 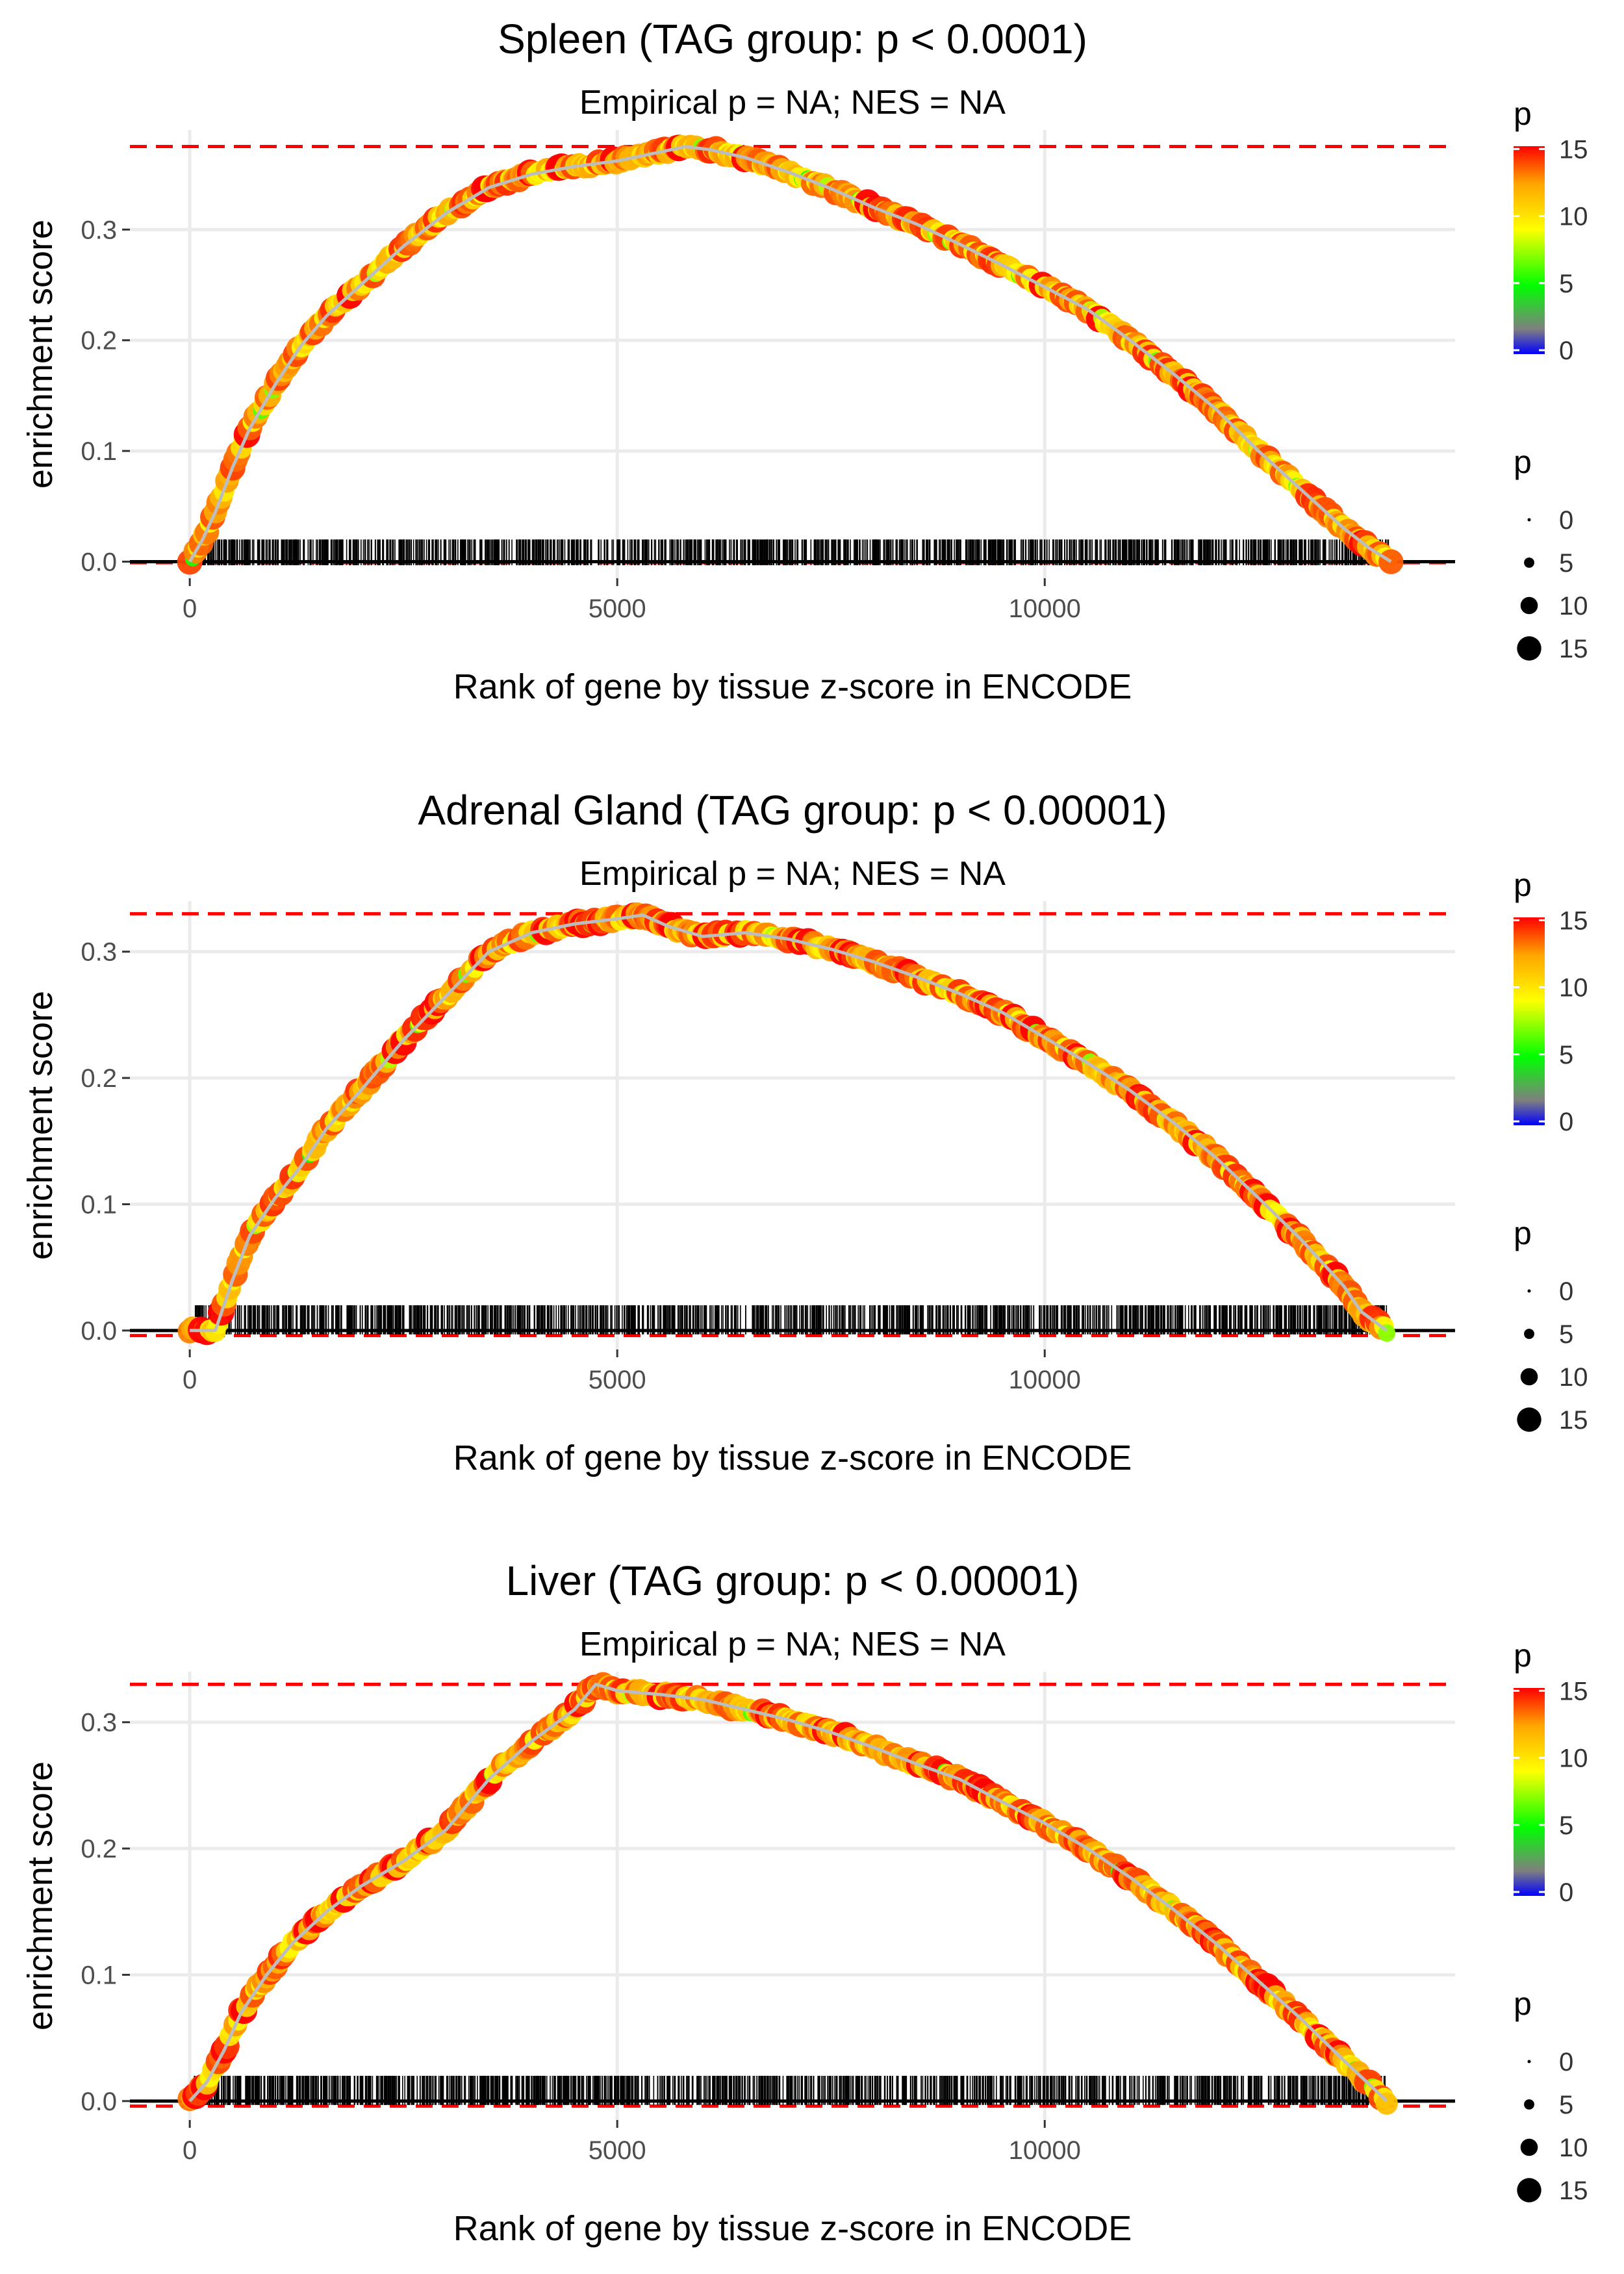 What do you see at coordinates (793, 1580) in the screenshot?
I see `chart-title: Liver (TAG group: p < 0.00001)` at bounding box center [793, 1580].